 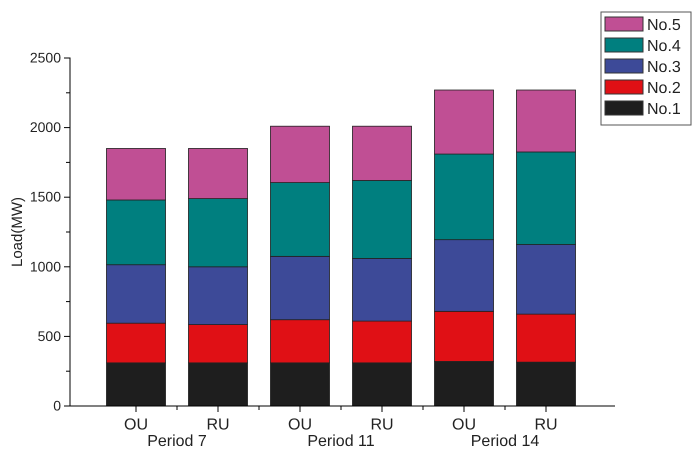 What do you see at coordinates (177, 441) in the screenshot?
I see `text: Period 7` at bounding box center [177, 441].